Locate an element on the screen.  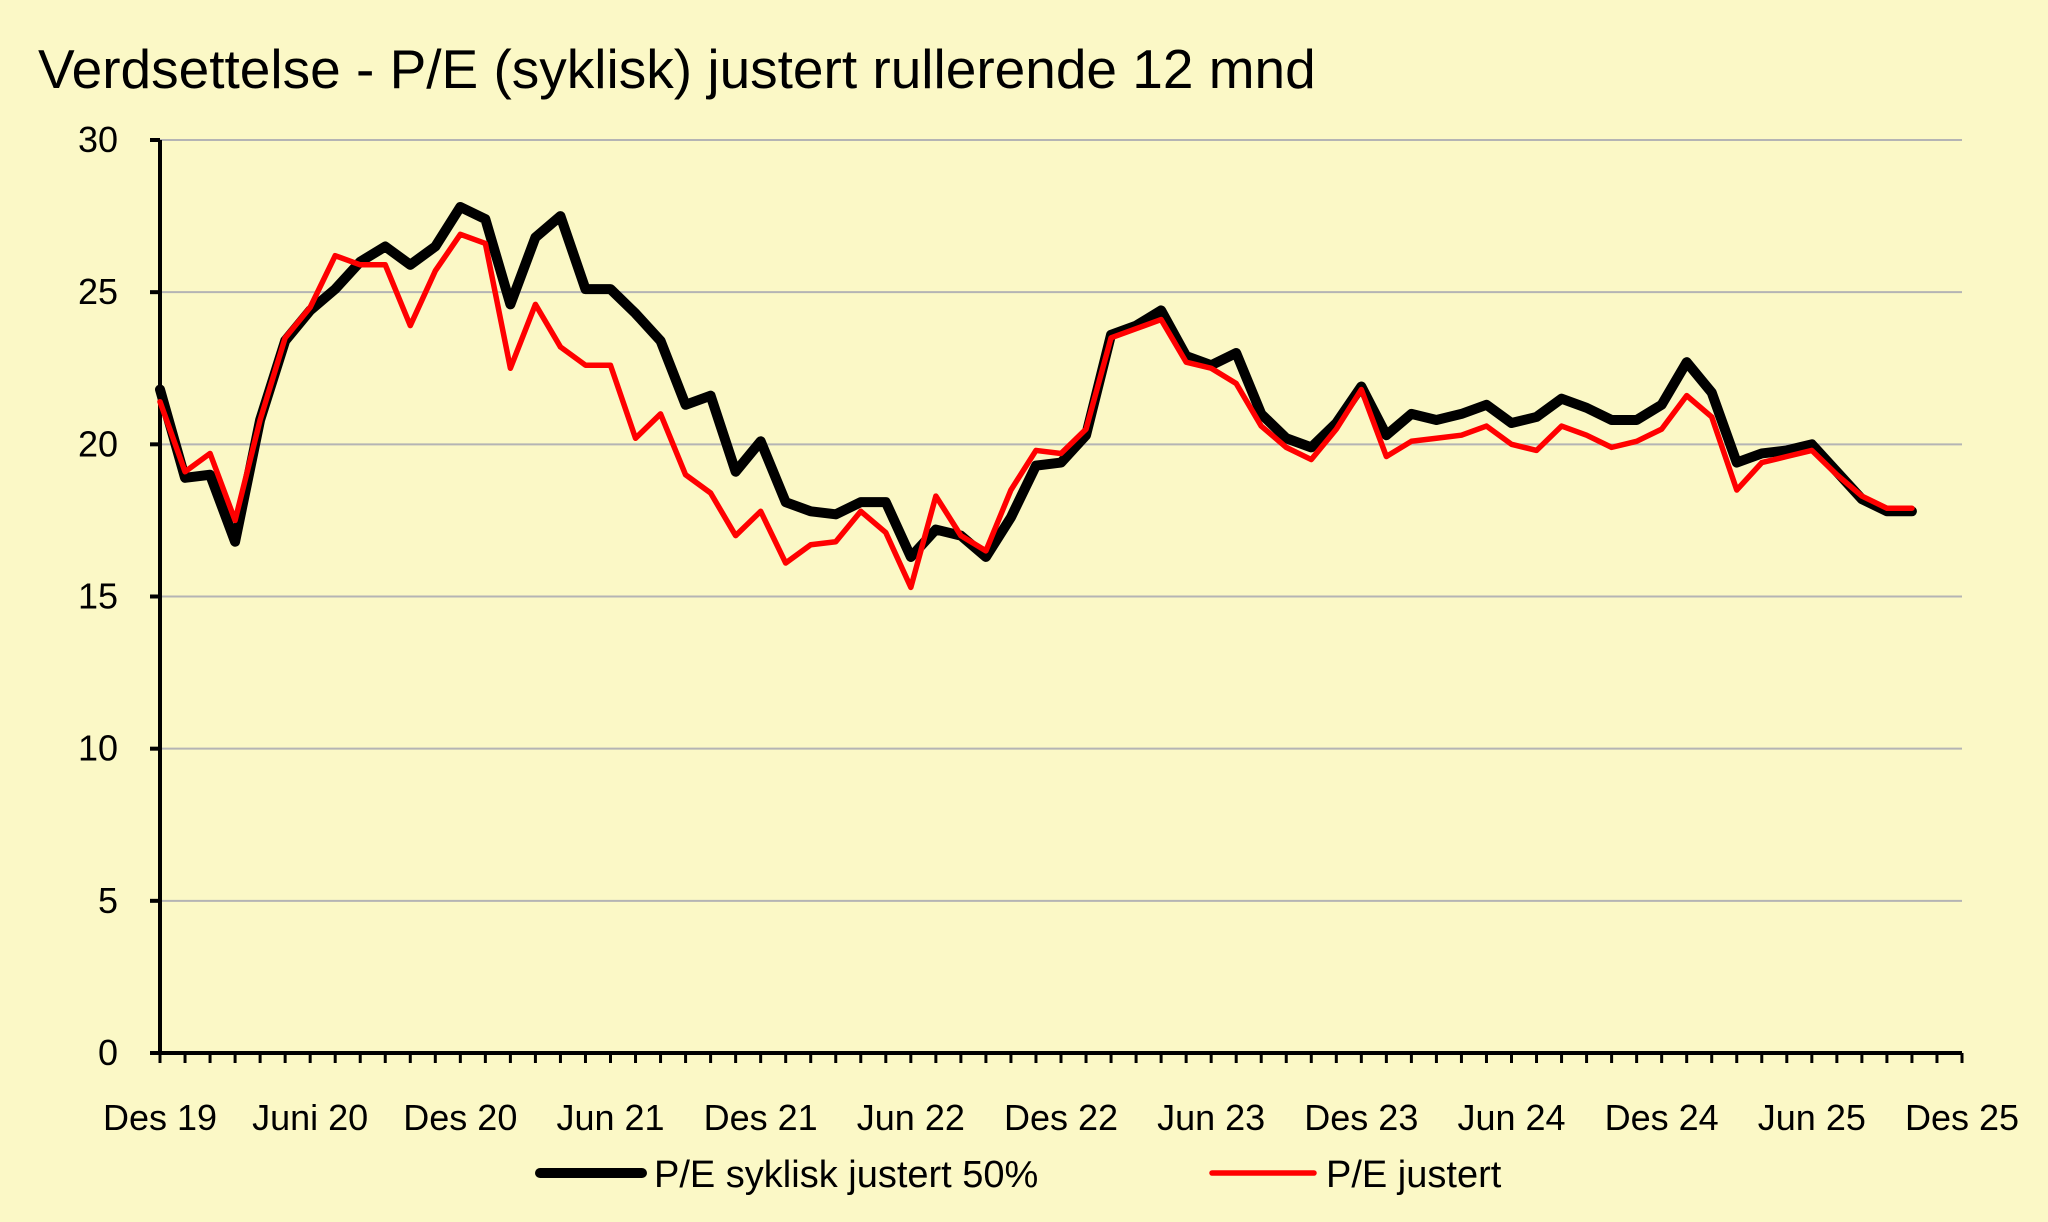
y-tick-label: 10 is located at coordinates (98, 748).